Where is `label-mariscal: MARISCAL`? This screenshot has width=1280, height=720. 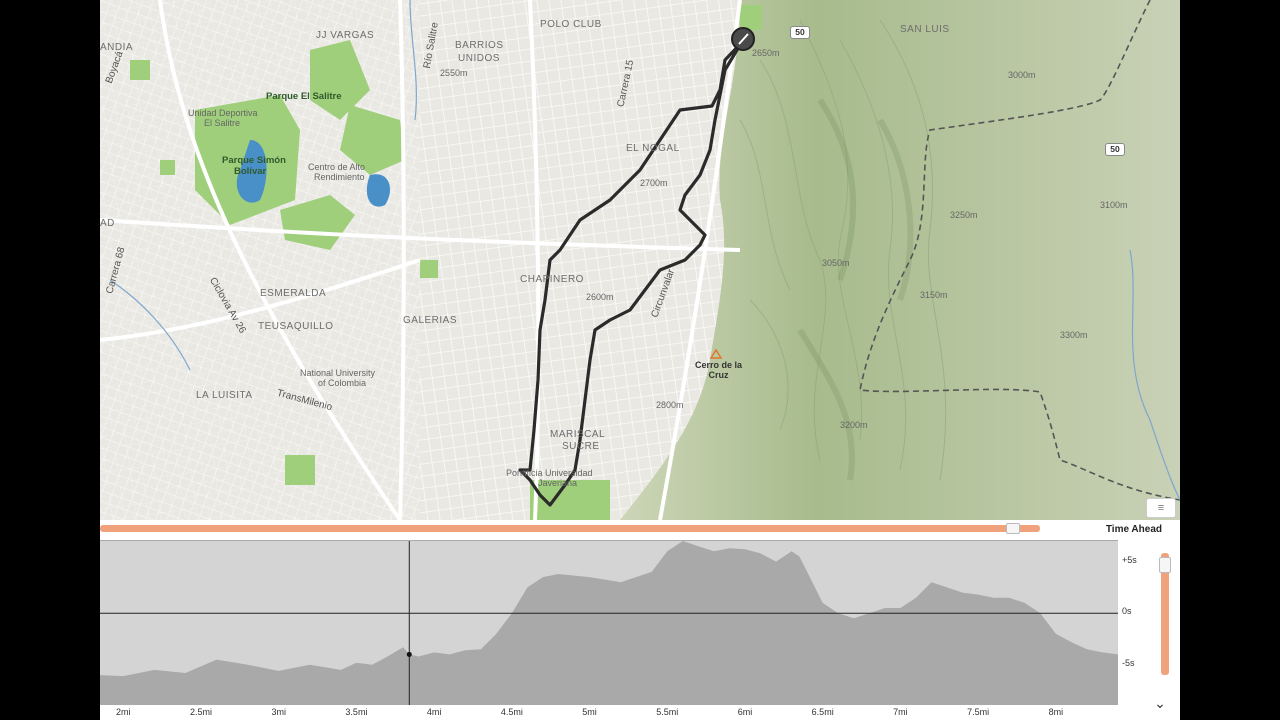
label-mariscal: MARISCAL is located at coordinates (578, 434).